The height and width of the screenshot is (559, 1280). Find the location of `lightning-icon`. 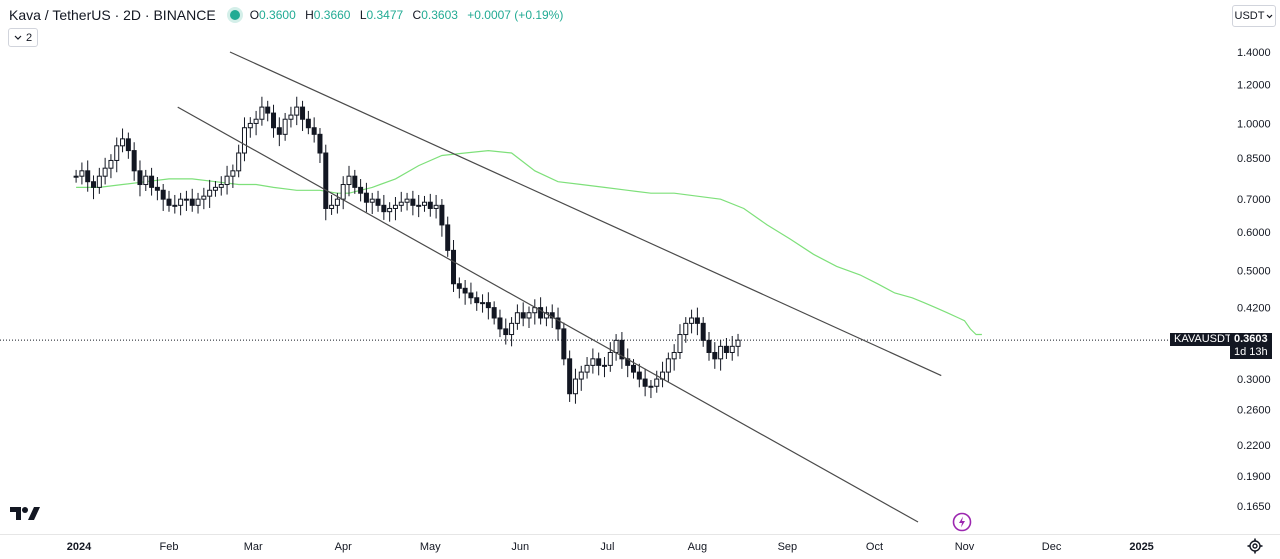

lightning-icon is located at coordinates (962, 522).